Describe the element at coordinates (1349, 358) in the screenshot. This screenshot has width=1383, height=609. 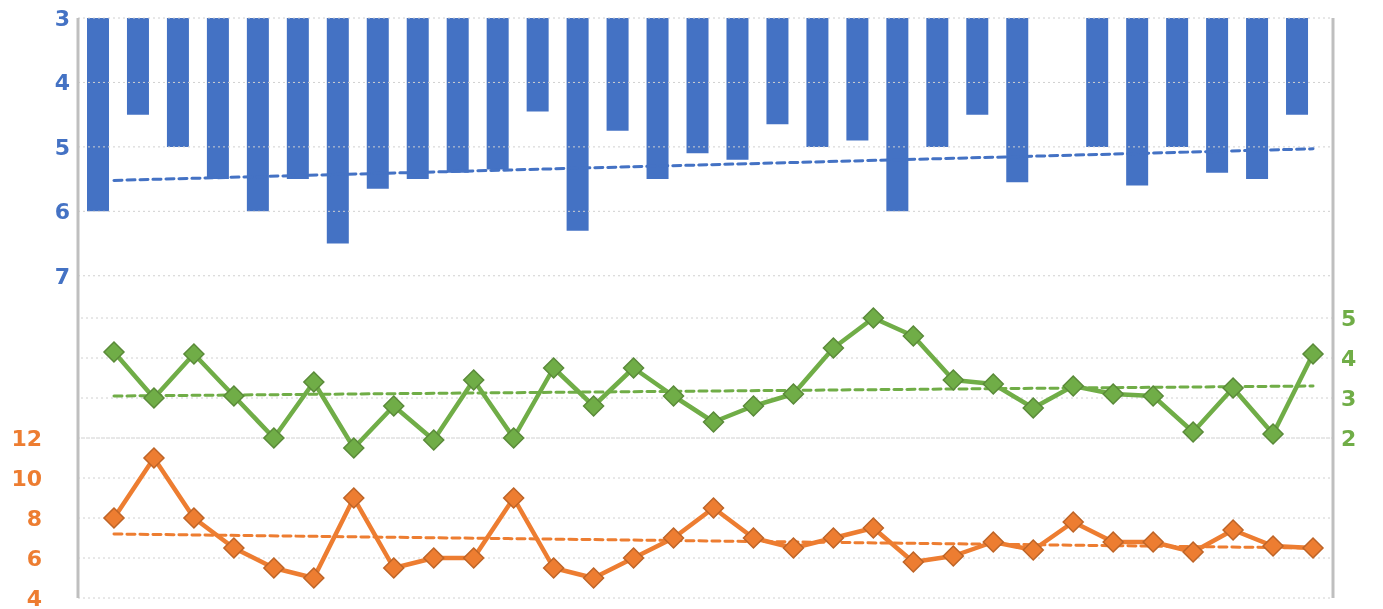
I see `y2-tick-label: 4` at that location.